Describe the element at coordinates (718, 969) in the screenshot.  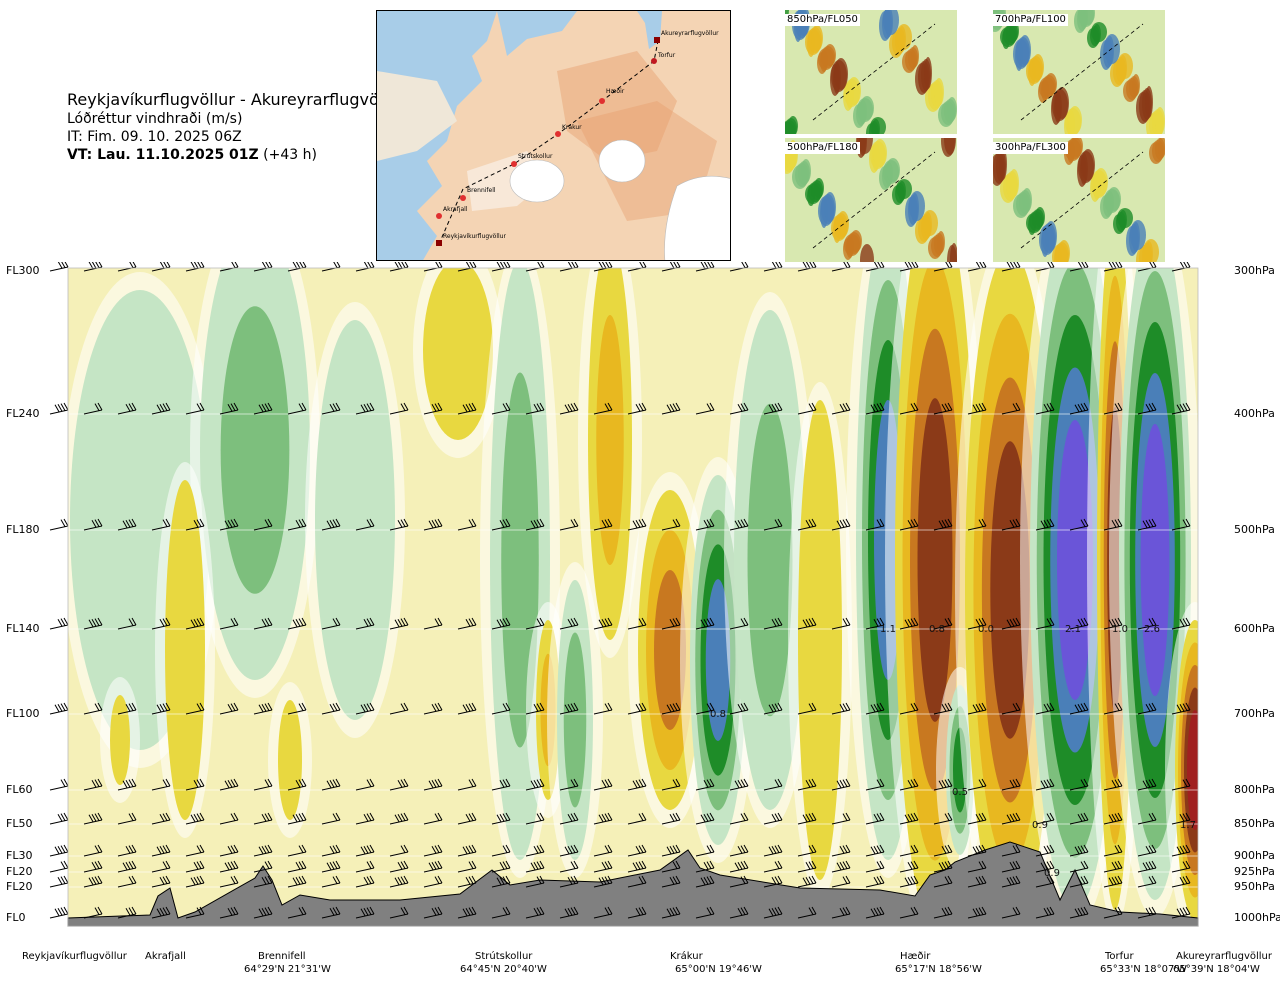
I see `station-coordinate: 65°00'N 19°46'W` at that location.